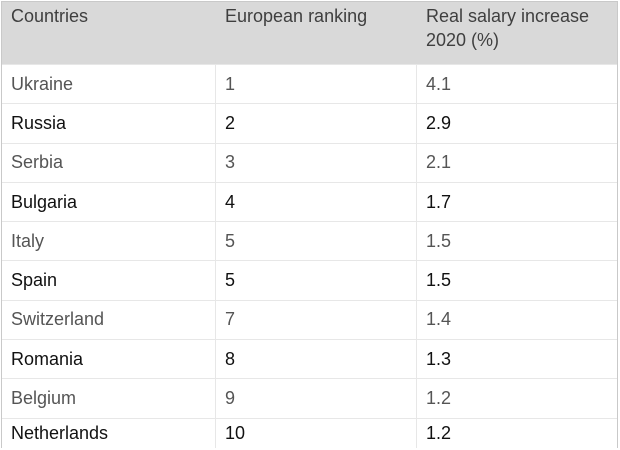  I want to click on country-cell: Bulgaria, so click(109, 202).